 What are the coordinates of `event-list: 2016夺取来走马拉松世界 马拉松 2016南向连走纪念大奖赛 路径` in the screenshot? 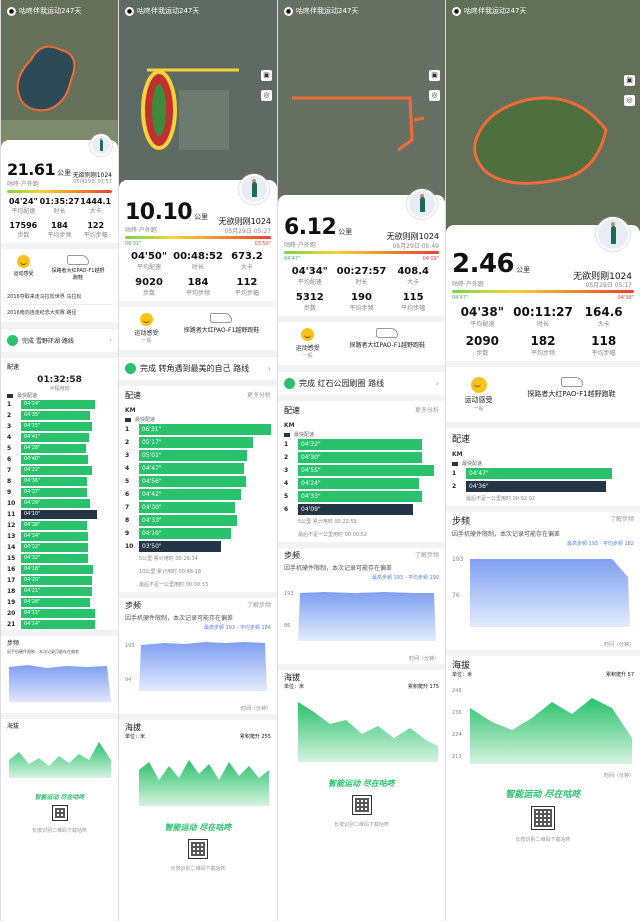 It's located at (59, 304).